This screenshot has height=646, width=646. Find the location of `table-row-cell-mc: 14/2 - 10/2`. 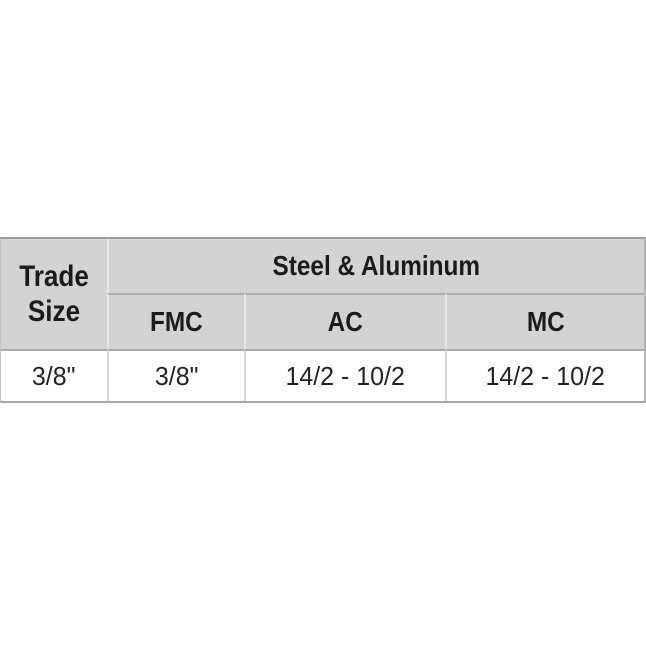

table-row-cell-mc: 14/2 - 10/2 is located at coordinates (544, 375).